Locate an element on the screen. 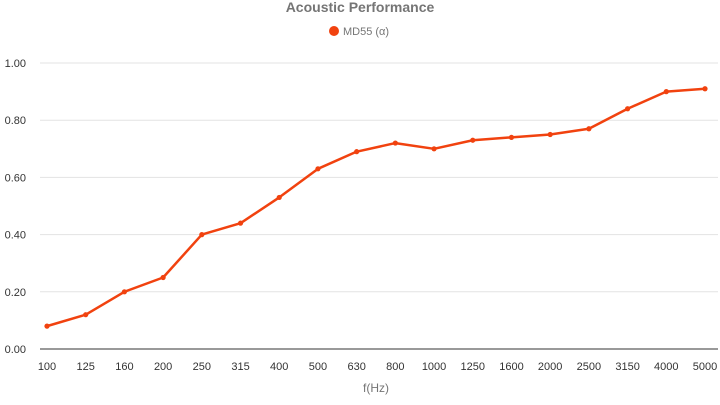  x-tick-label: 200 is located at coordinates (163, 367).